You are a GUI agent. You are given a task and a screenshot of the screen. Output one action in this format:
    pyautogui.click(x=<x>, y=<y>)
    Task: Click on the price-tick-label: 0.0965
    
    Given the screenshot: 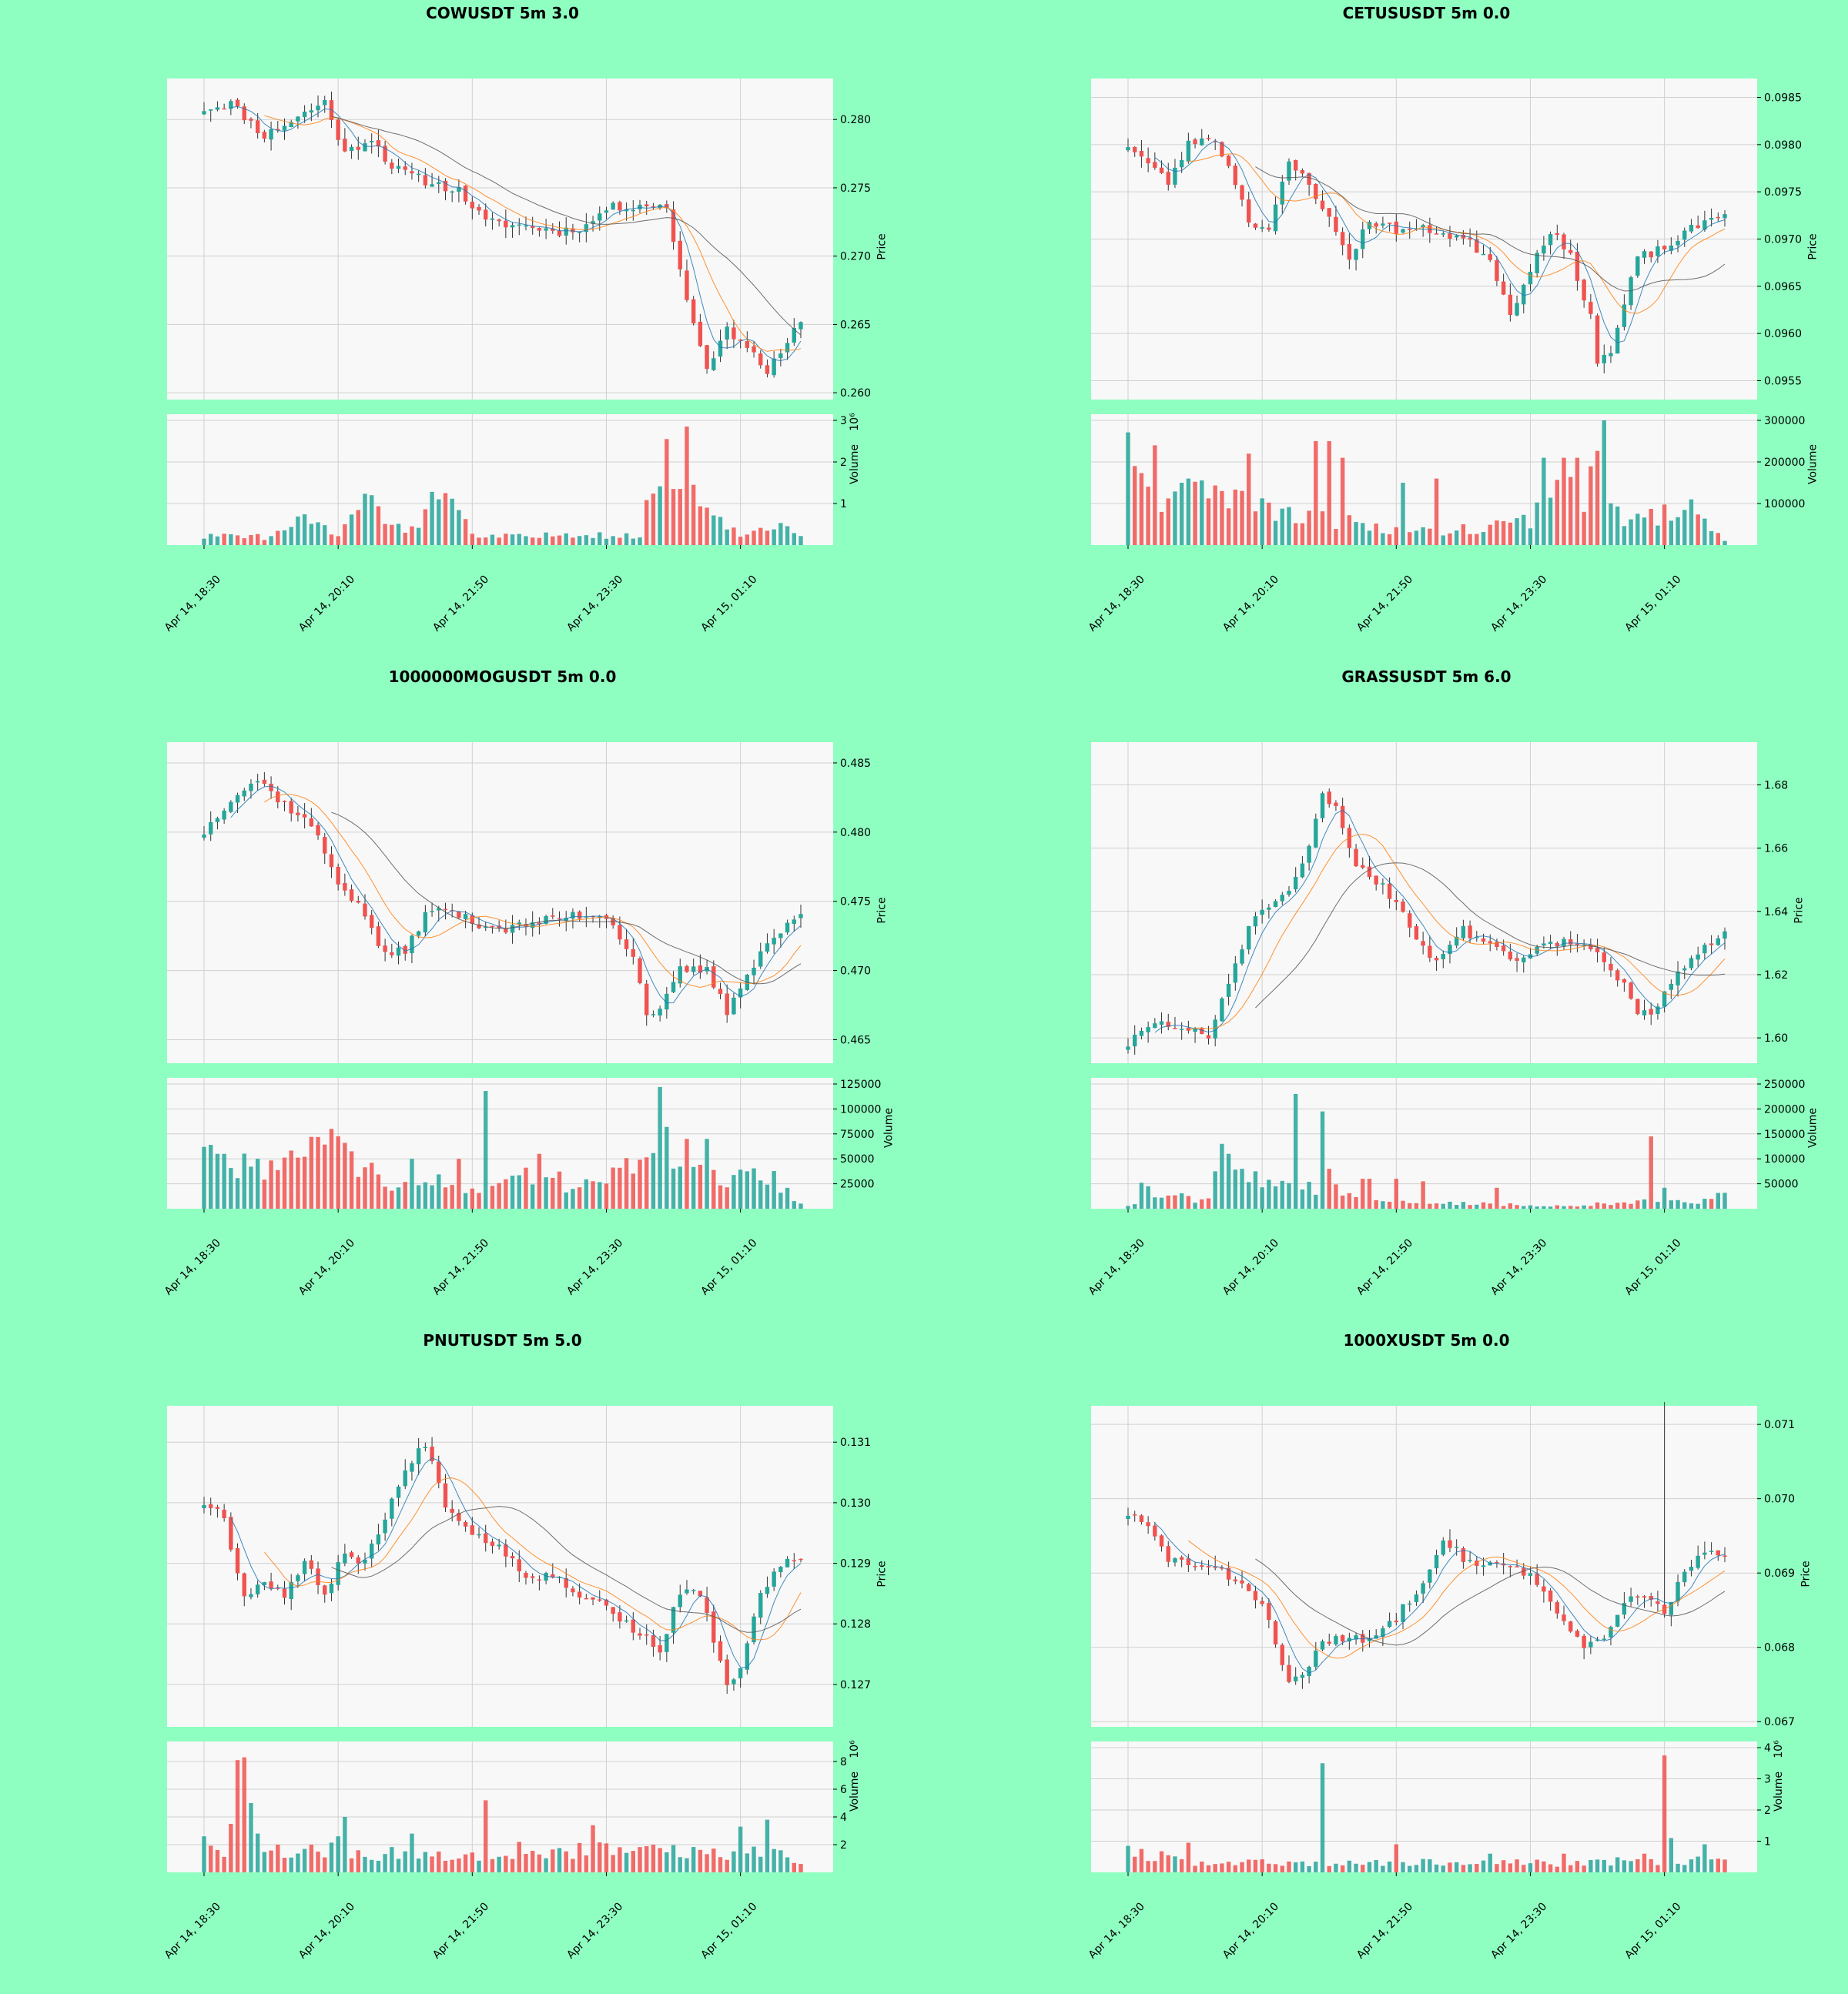 What is the action you would take?
    pyautogui.click(x=1783, y=287)
    